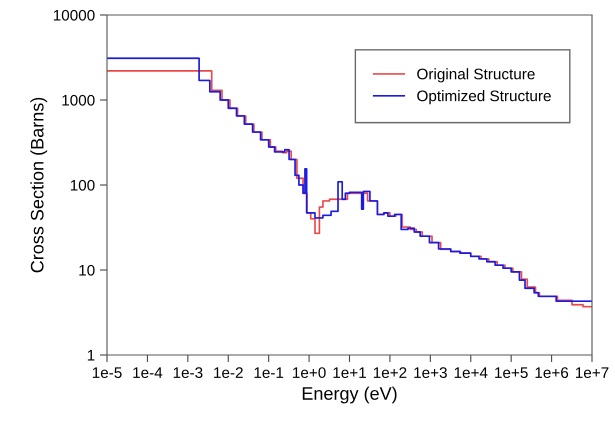 The width and height of the screenshot is (615, 423). Describe the element at coordinates (484, 97) in the screenshot. I see `legend-label: Optimized Structure` at that location.